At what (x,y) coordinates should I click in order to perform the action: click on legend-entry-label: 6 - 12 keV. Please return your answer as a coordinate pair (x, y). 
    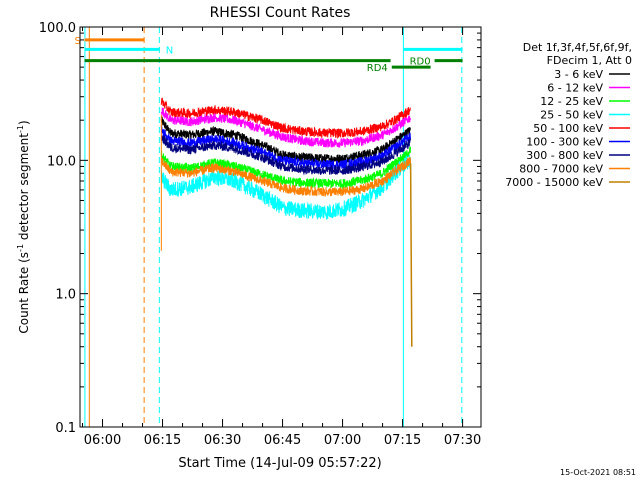
    Looking at the image, I should click on (575, 88).